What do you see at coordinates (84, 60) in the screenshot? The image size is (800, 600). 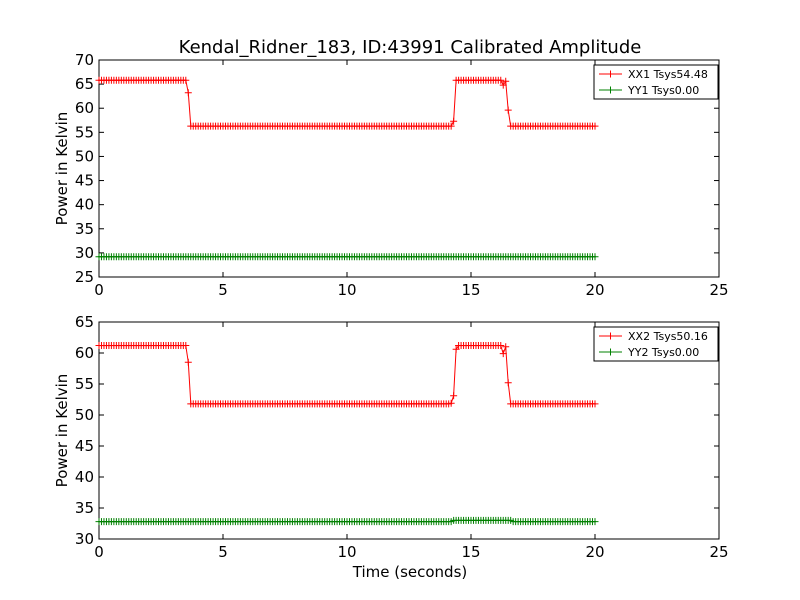 I see `y-tick-label: 70` at bounding box center [84, 60].